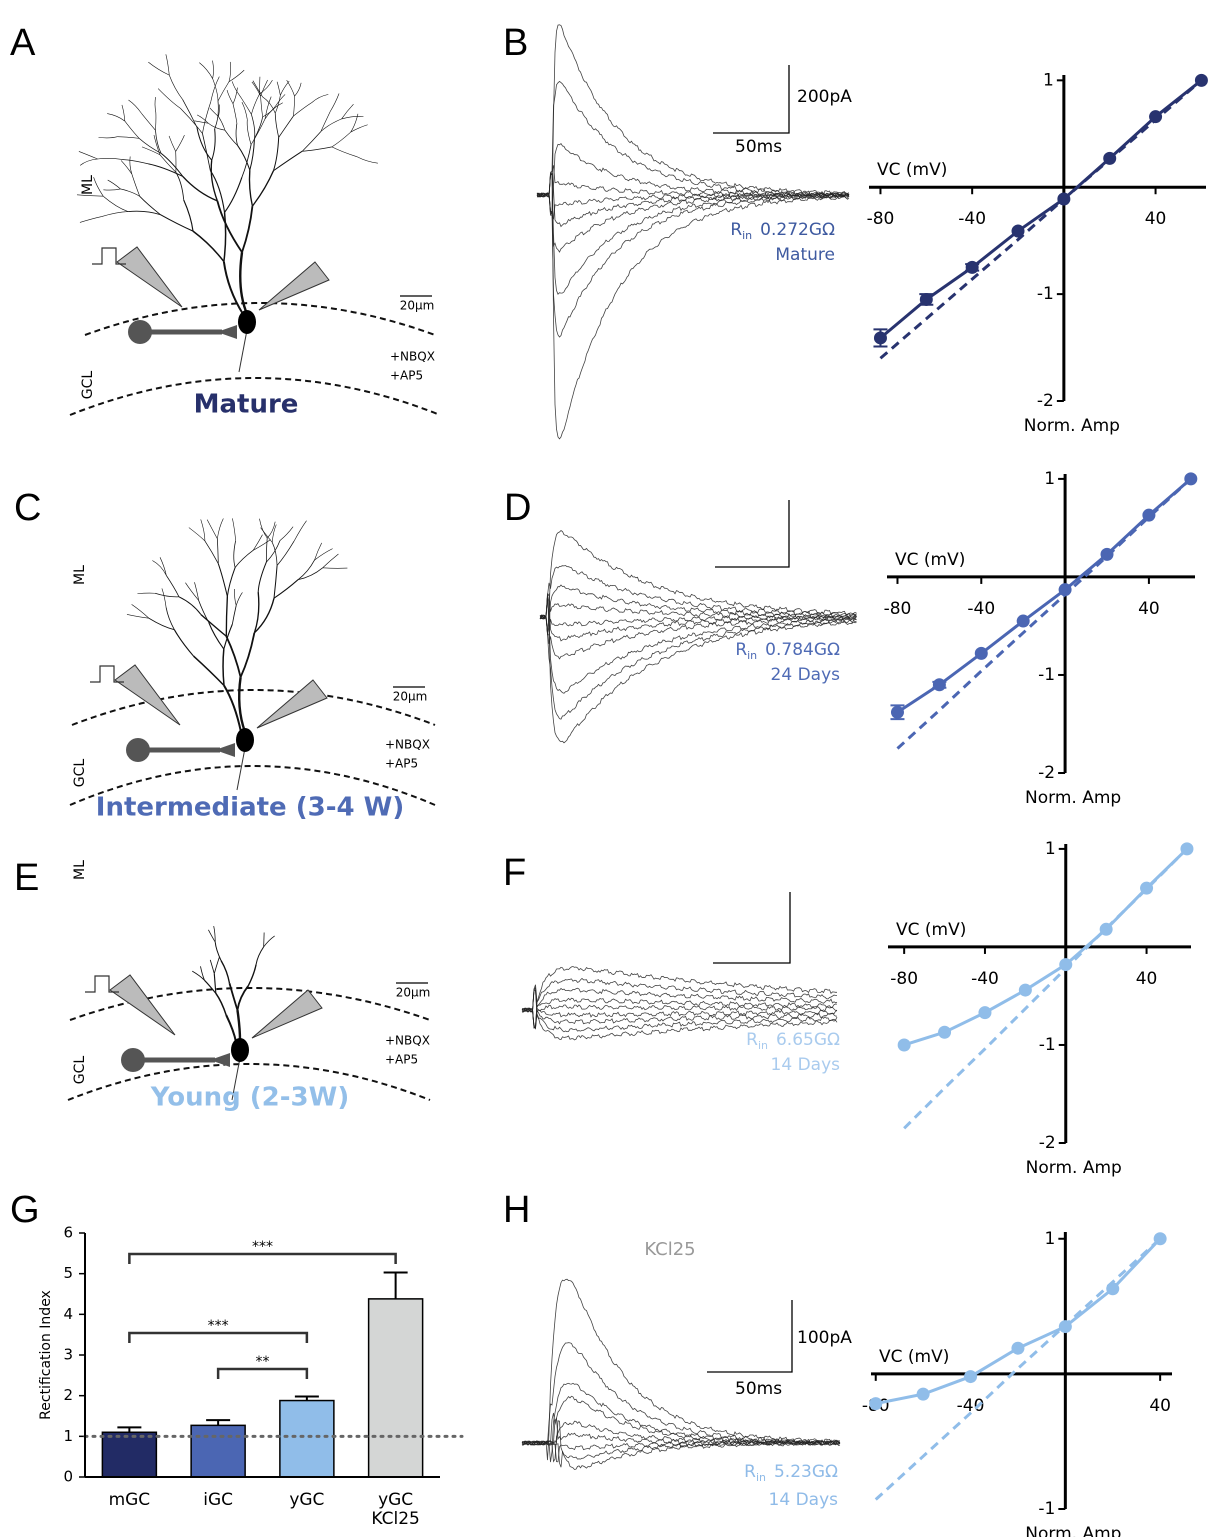 Image resolution: width=1208 pixels, height=1537 pixels. I want to click on x-tick-label: 40, so click(1156, 219).